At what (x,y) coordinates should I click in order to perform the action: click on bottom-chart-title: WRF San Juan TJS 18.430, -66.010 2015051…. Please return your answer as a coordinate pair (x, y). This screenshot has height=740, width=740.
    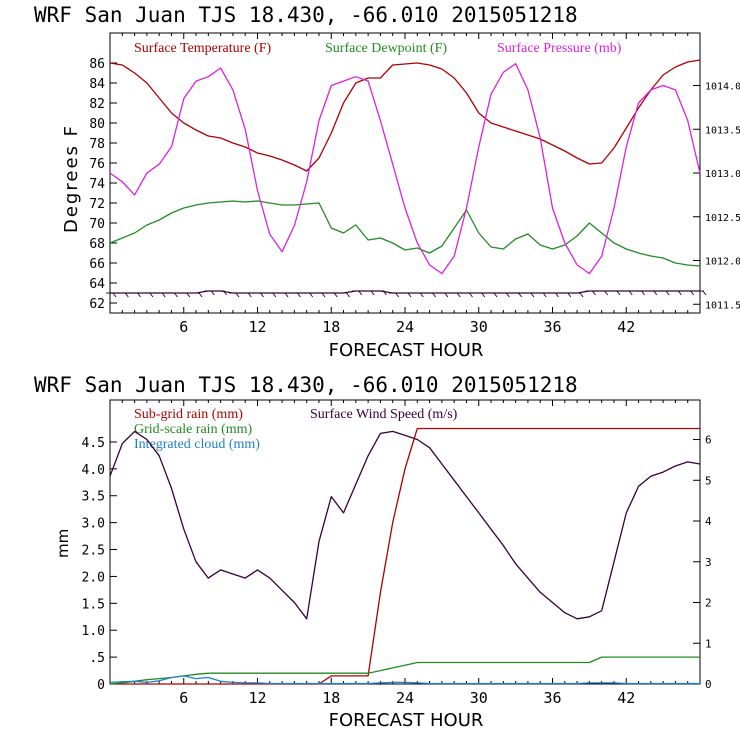
    Looking at the image, I should click on (306, 385).